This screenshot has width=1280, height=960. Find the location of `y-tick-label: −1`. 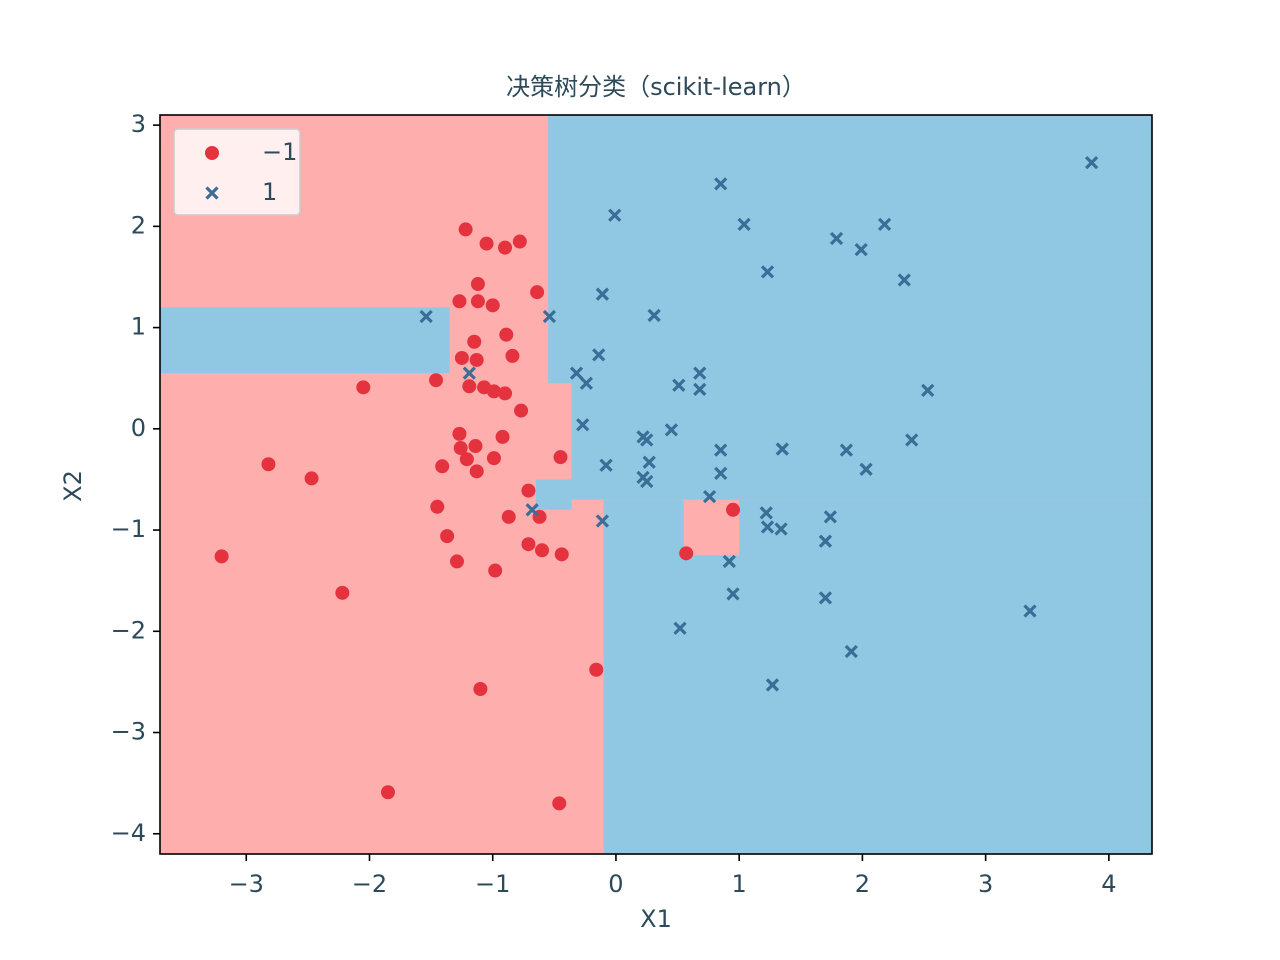

y-tick-label: −1 is located at coordinates (128, 529).